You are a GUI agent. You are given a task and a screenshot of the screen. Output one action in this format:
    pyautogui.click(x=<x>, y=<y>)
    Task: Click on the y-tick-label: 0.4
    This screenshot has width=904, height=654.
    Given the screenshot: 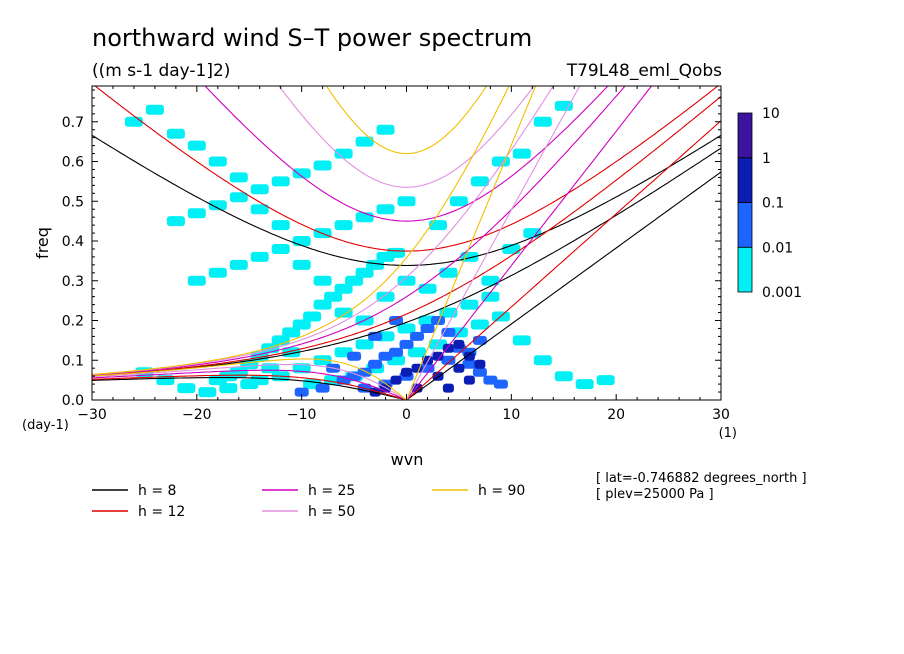 What is the action you would take?
    pyautogui.click(x=73, y=242)
    